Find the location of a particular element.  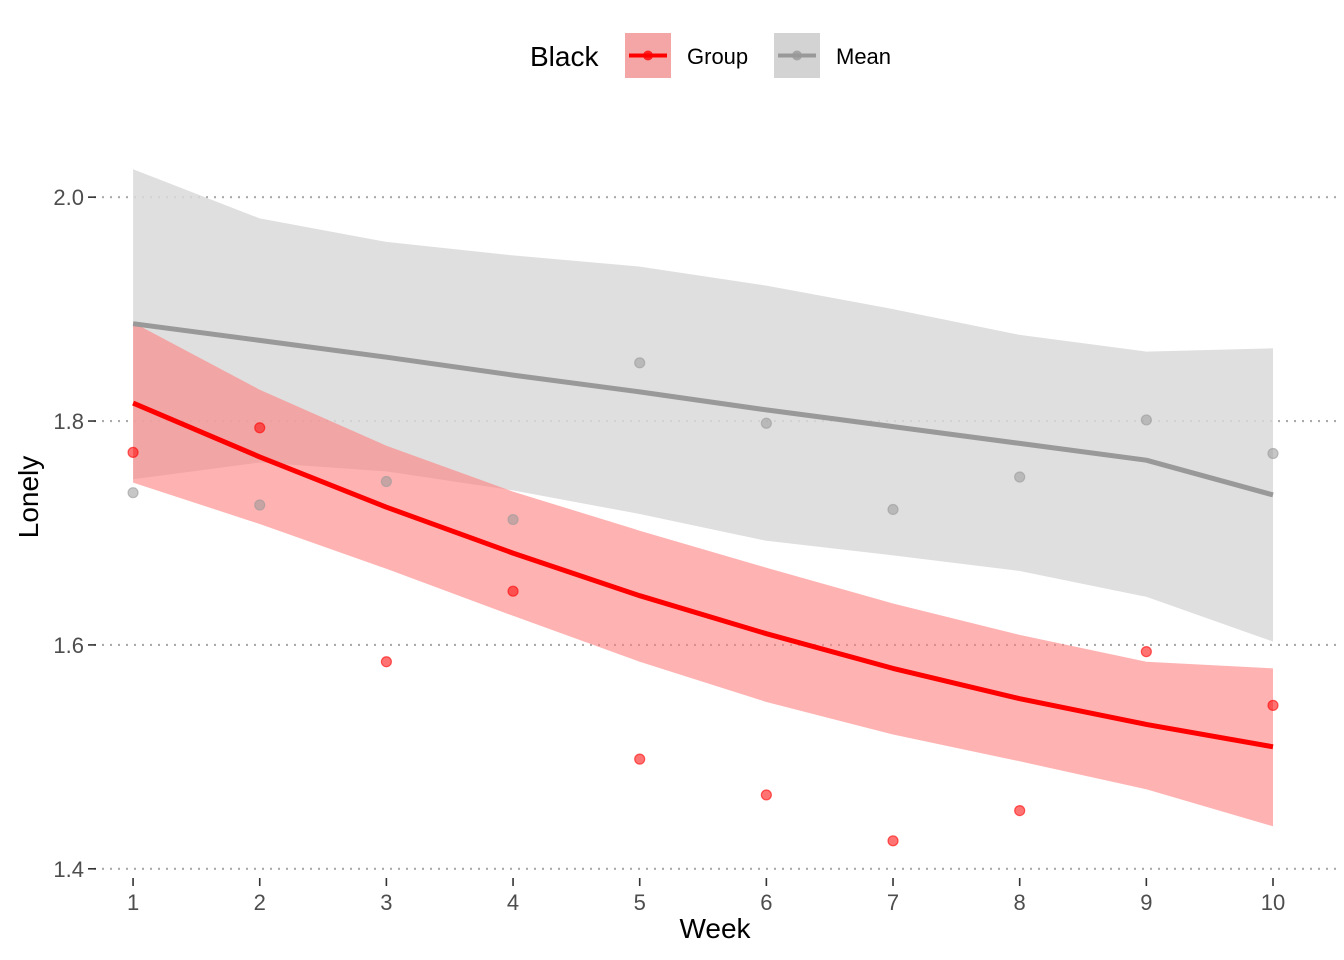

x-tick-label: 3 is located at coordinates (386, 902).